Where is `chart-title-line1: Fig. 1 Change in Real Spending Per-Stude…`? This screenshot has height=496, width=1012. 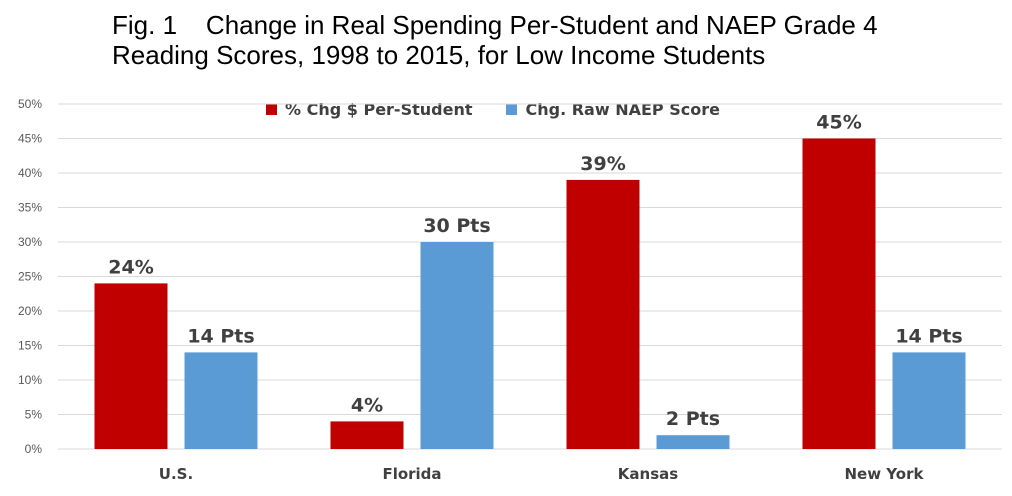 chart-title-line1: Fig. 1 Change in Real Spending Per-Stude… is located at coordinates (495, 25).